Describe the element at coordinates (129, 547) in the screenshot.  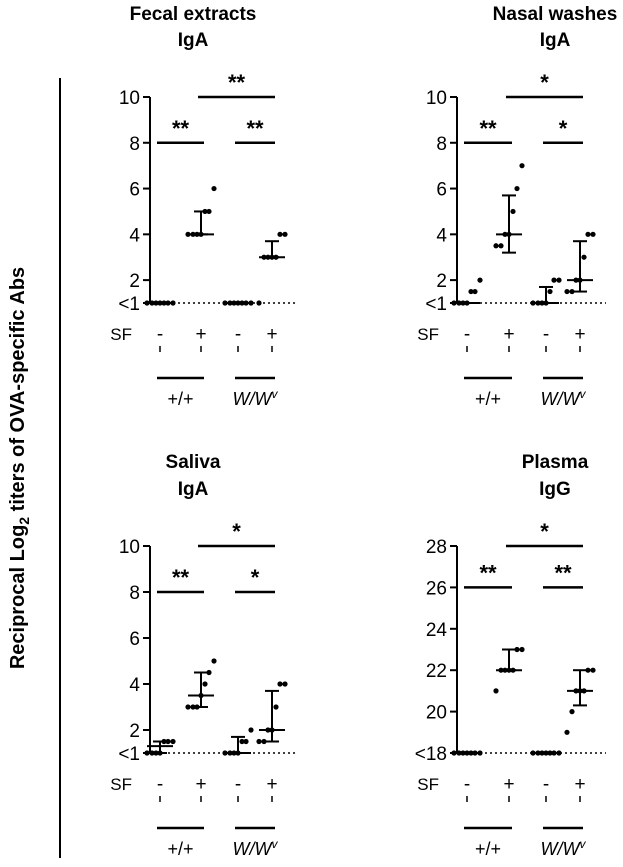
I see `y-tick-label: 10` at that location.